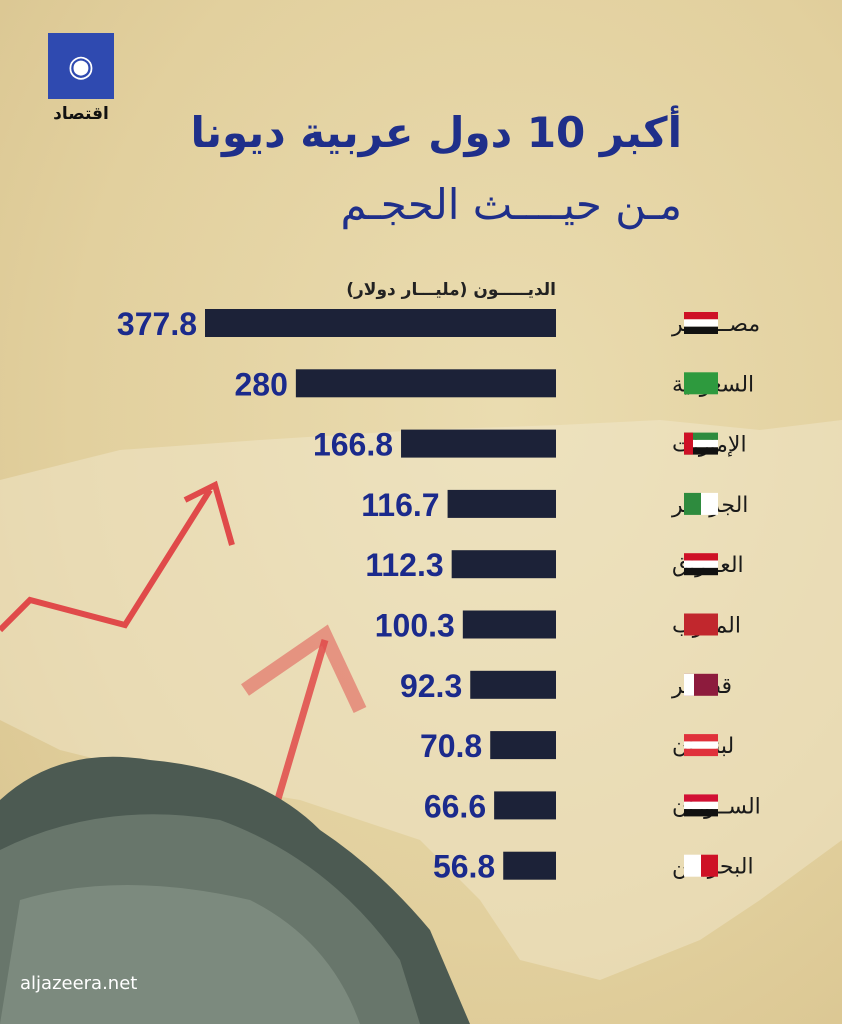  Describe the element at coordinates (455, 806) in the screenshot. I see `value-label: 66.6` at that location.